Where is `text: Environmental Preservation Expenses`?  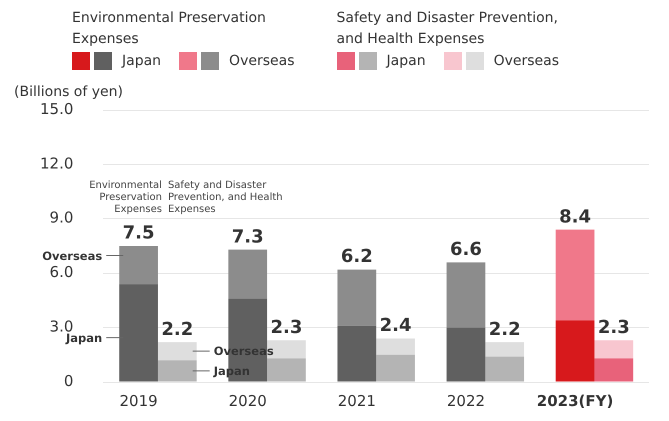 text: Environmental Preservation Expenses is located at coordinates (169, 29).